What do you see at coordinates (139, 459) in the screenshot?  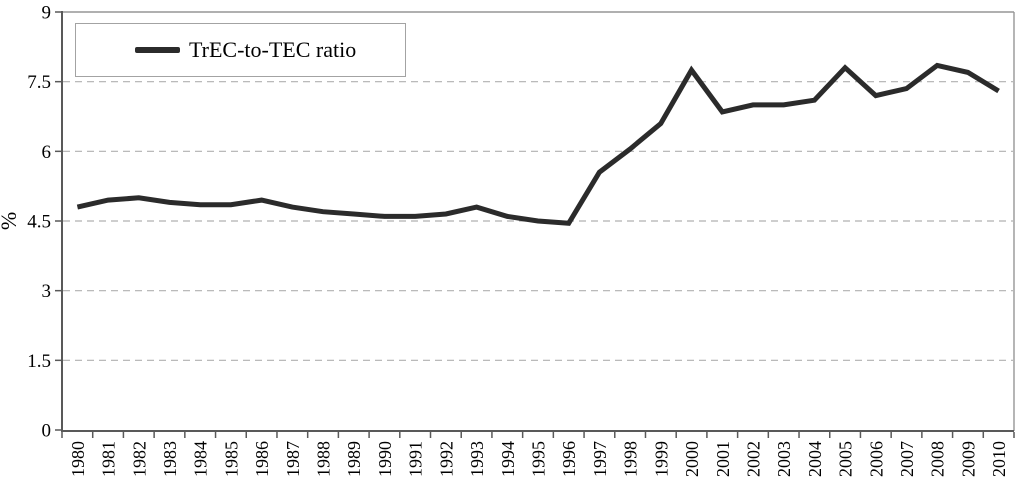 I see `x-axis-tick-label: 1982` at bounding box center [139, 459].